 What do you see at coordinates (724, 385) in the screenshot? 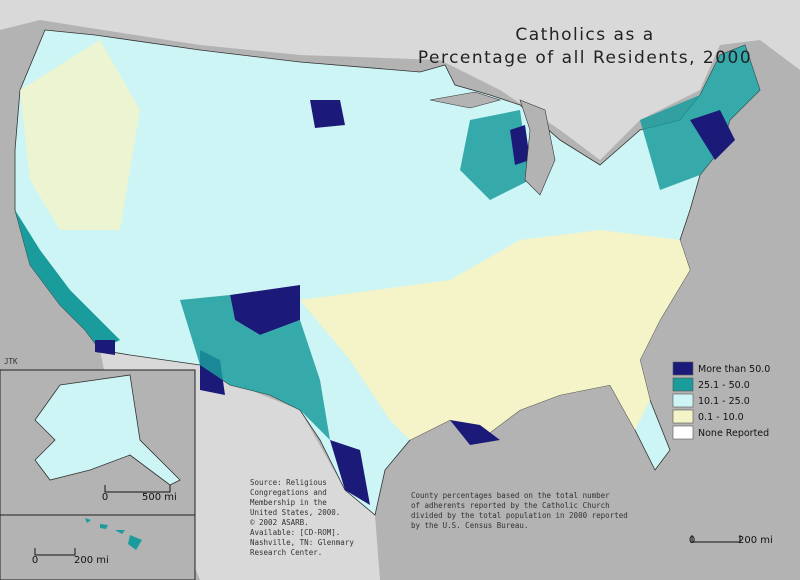
I see `legend-label: 25.1 - 50.0` at bounding box center [724, 385].